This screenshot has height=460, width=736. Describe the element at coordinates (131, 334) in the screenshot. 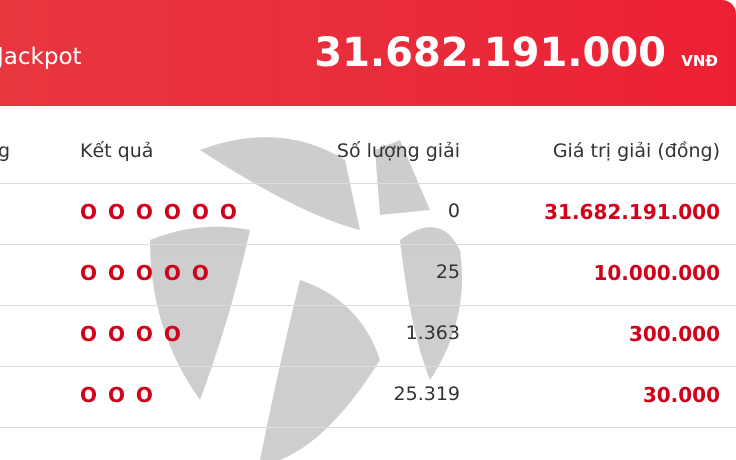

I see `result: O O O O` at that location.